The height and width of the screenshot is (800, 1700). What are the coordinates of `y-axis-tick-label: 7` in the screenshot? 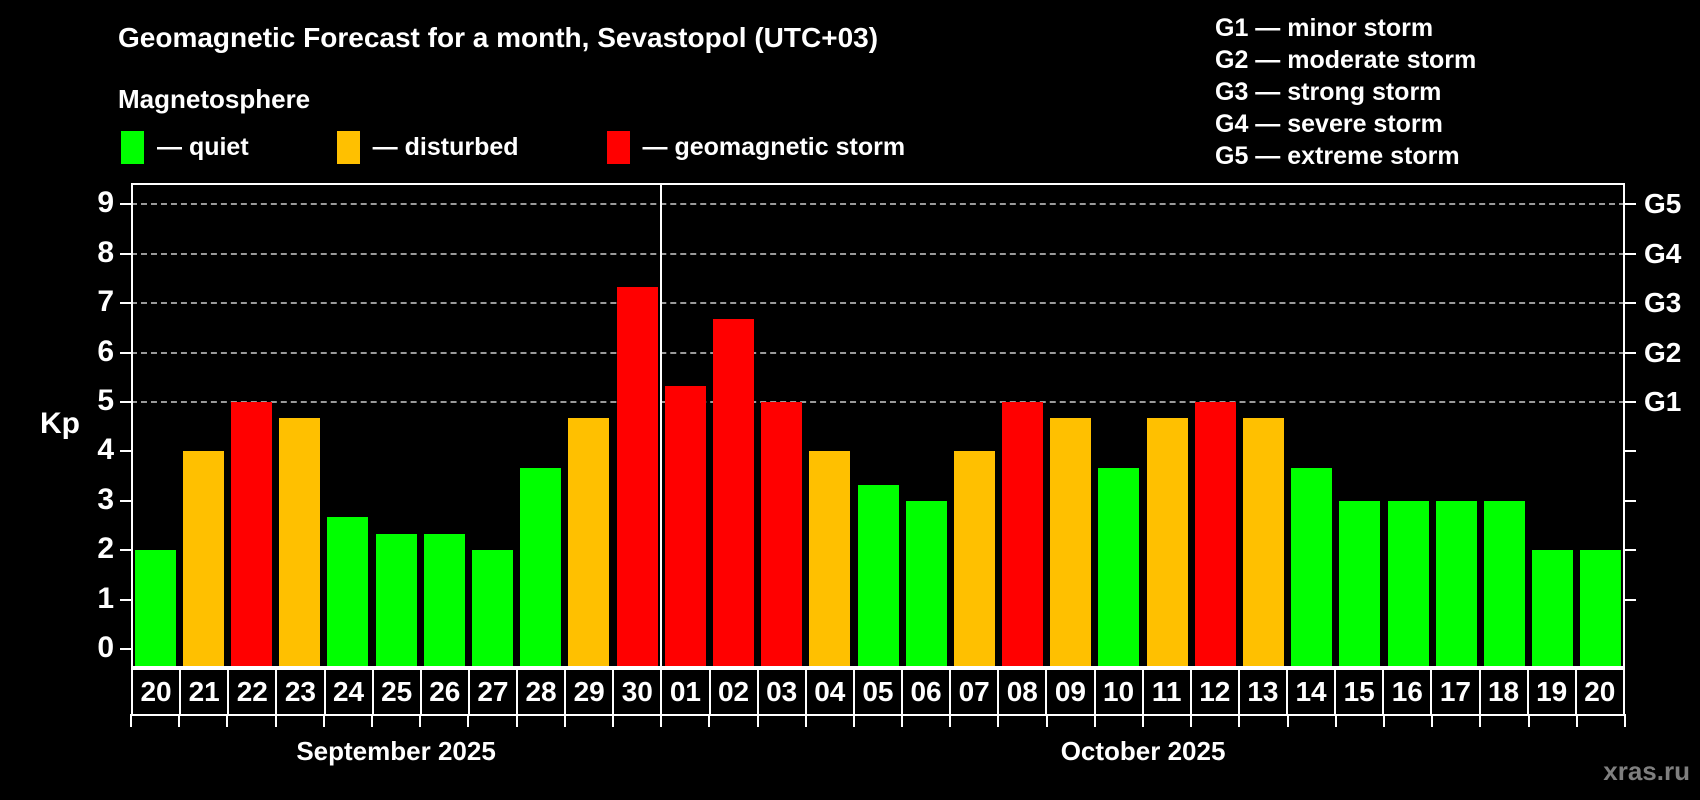 It's located at (105, 302).